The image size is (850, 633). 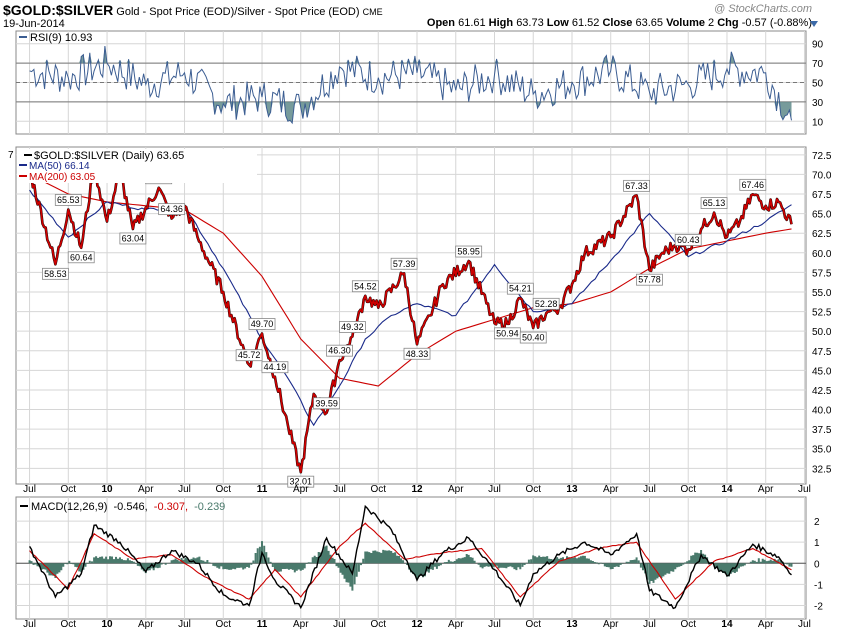 I want to click on annotation-label: 44.19, so click(x=275, y=367).